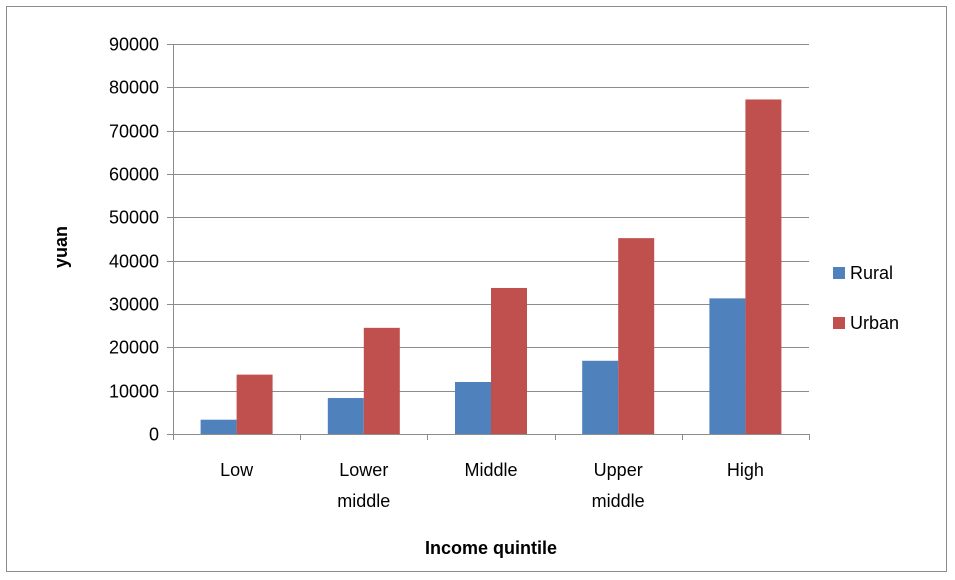 The image size is (955, 580). What do you see at coordinates (134, 392) in the screenshot?
I see `y-tick-label: 10000` at bounding box center [134, 392].